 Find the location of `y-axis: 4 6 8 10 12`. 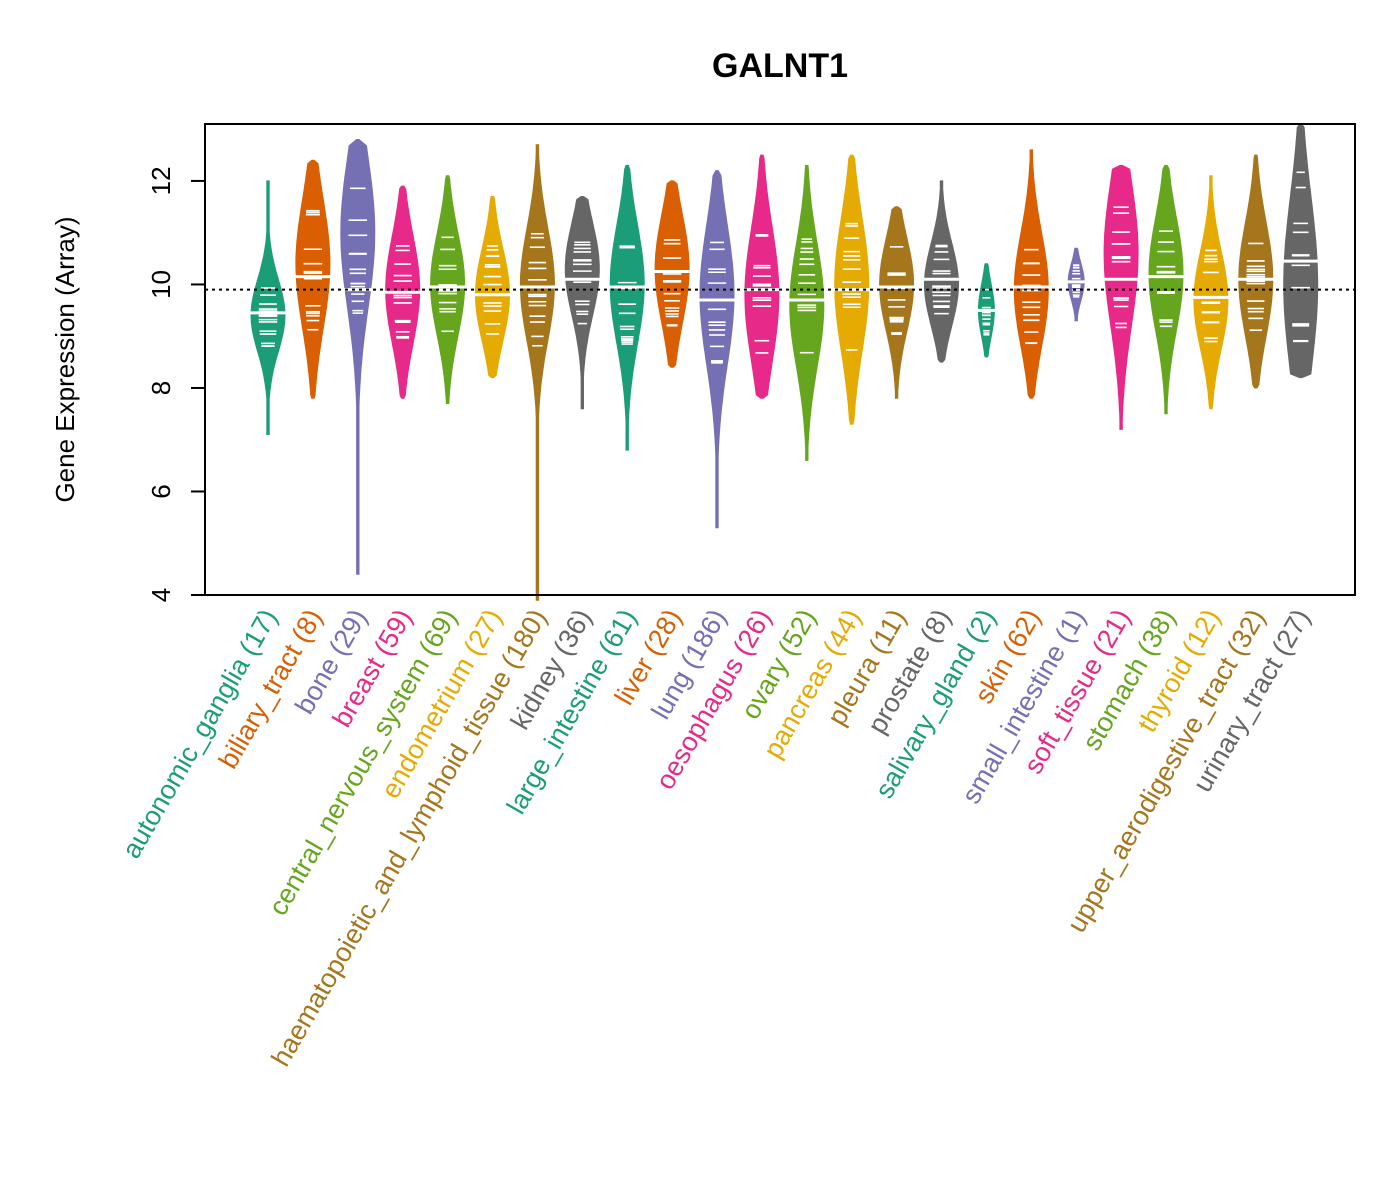

y-axis: 4 6 8 10 12 is located at coordinates (176, 384).